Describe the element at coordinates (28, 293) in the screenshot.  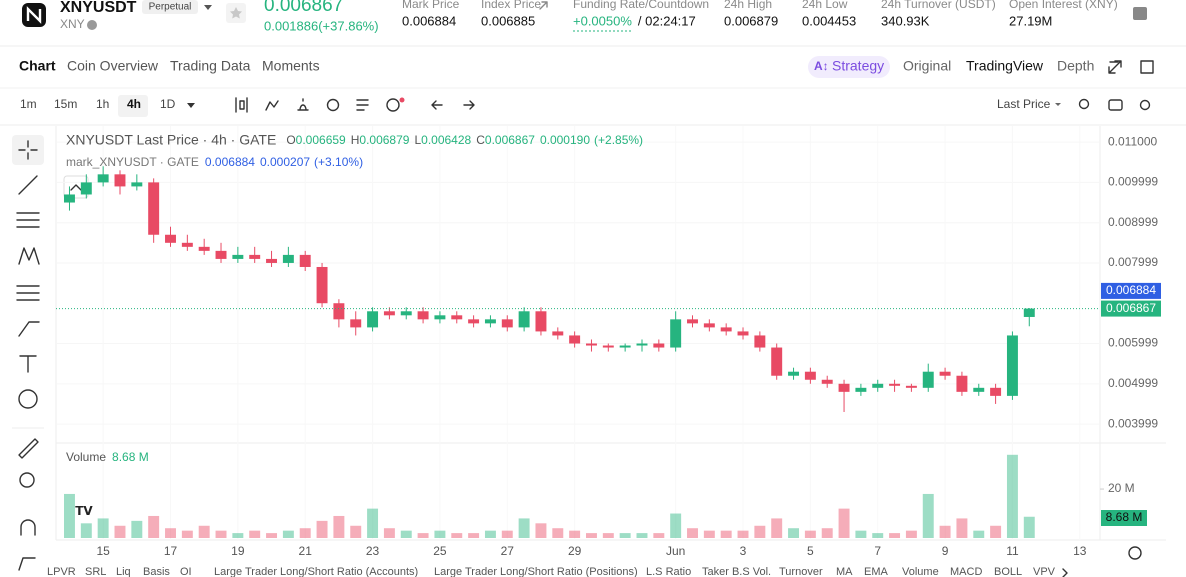
I see `projection-tool` at that location.